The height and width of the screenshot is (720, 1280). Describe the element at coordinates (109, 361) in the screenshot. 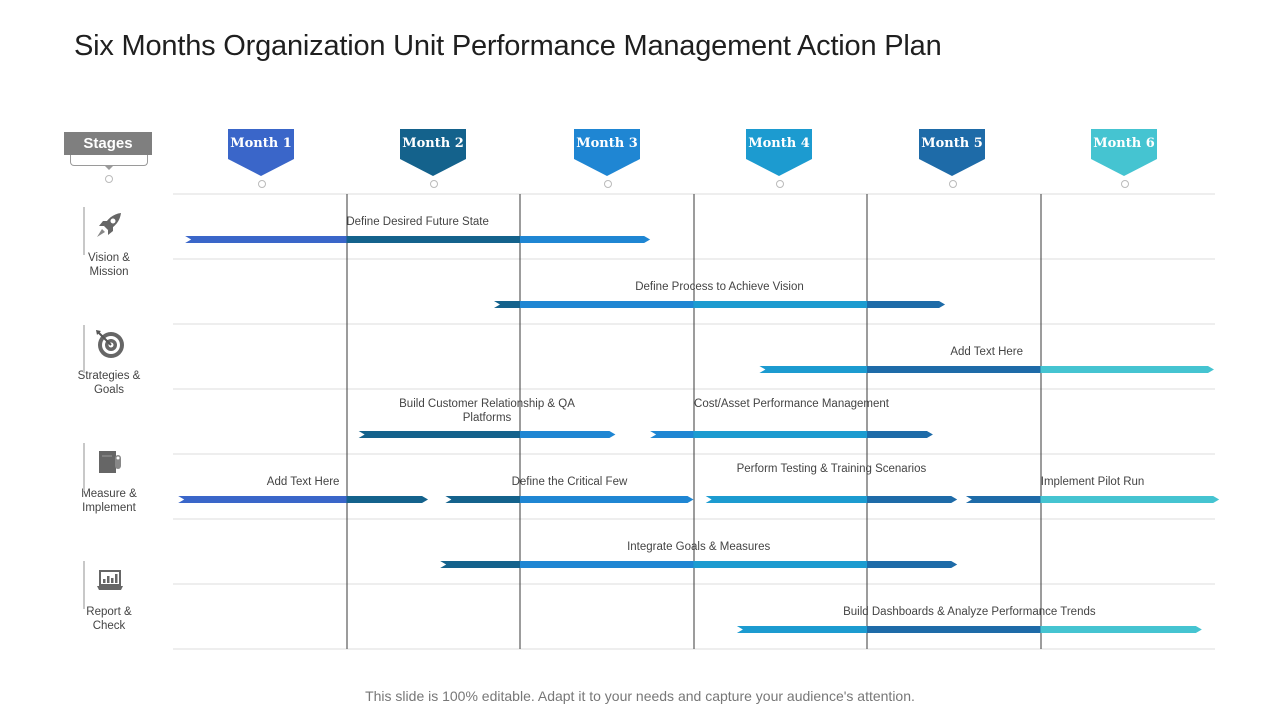

I see `stage-strategies-goals: Strategies & Goals` at that location.